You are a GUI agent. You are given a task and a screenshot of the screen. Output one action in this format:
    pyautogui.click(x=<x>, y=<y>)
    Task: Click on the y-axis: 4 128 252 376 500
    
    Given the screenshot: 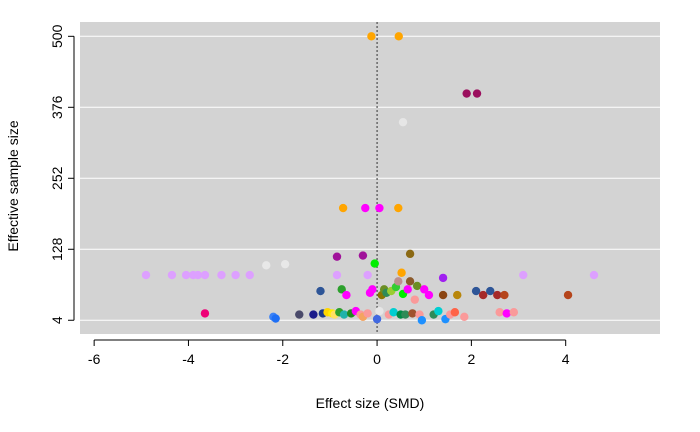 What is the action you would take?
    pyautogui.click(x=62, y=174)
    